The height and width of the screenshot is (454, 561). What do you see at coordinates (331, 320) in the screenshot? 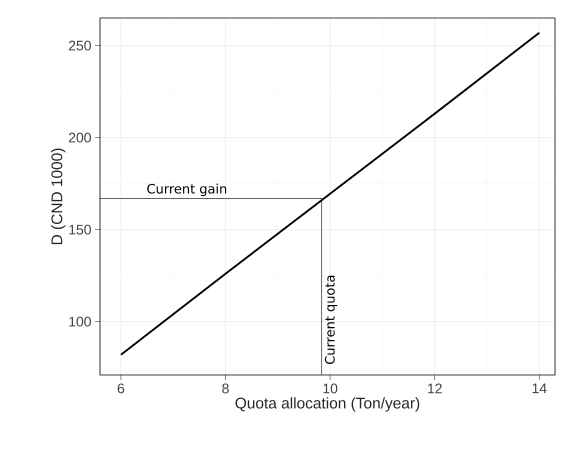
I see `ref-line-label: Current quota` at bounding box center [331, 320].